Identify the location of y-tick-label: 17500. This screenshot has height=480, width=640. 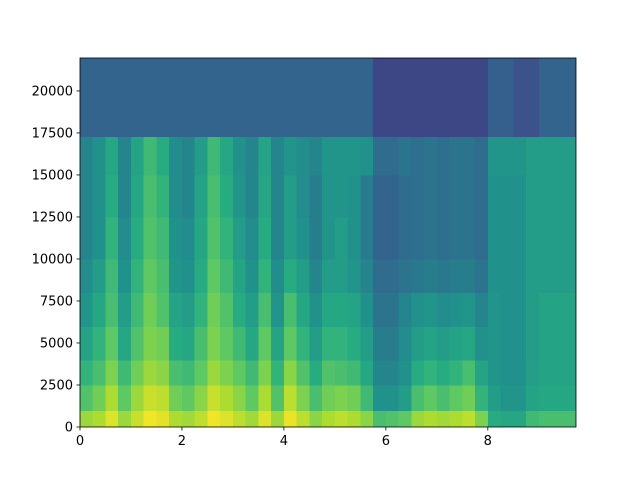
(52, 133).